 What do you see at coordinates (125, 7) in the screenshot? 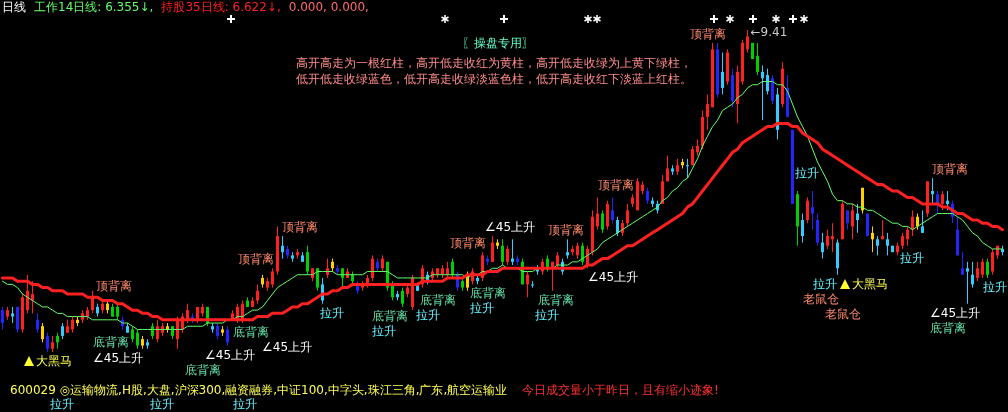
I see `text: : 6.355↓,` at bounding box center [125, 7].